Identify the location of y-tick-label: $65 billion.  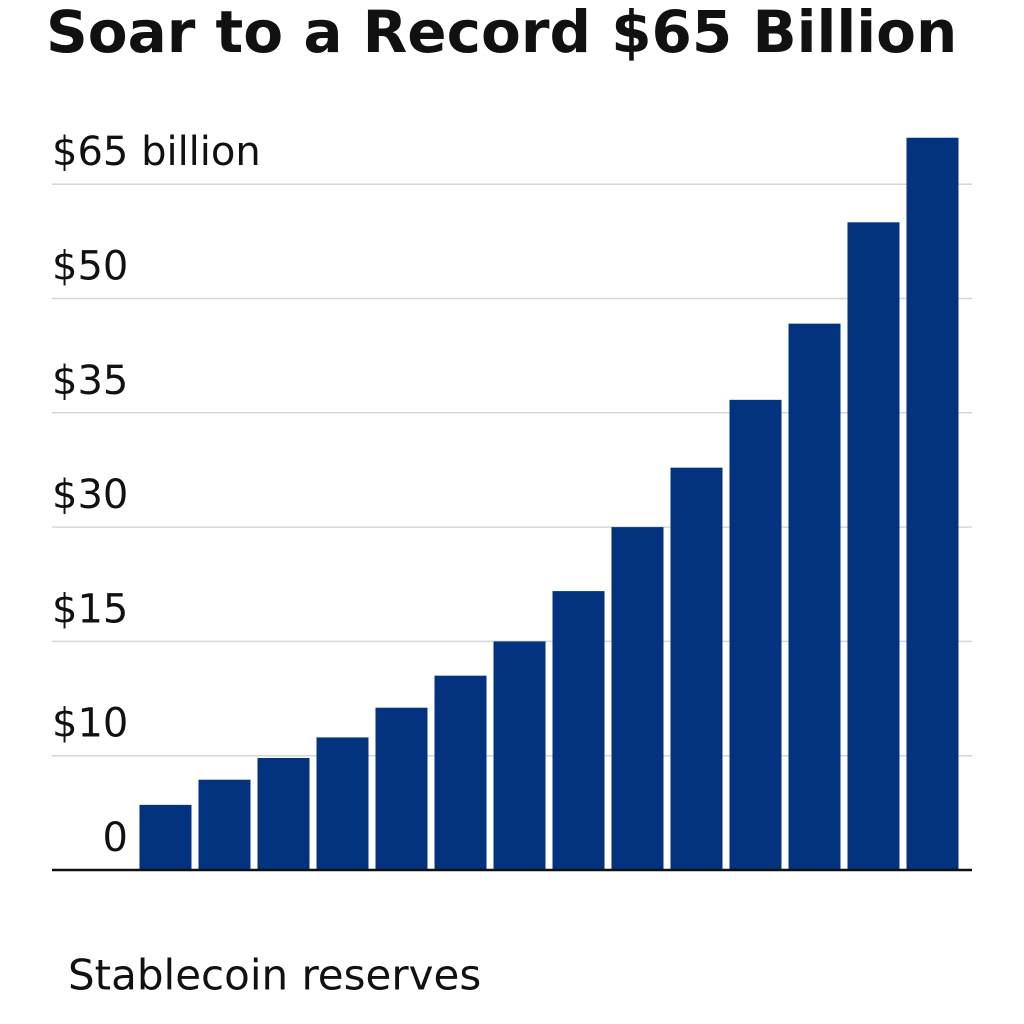
(156, 152).